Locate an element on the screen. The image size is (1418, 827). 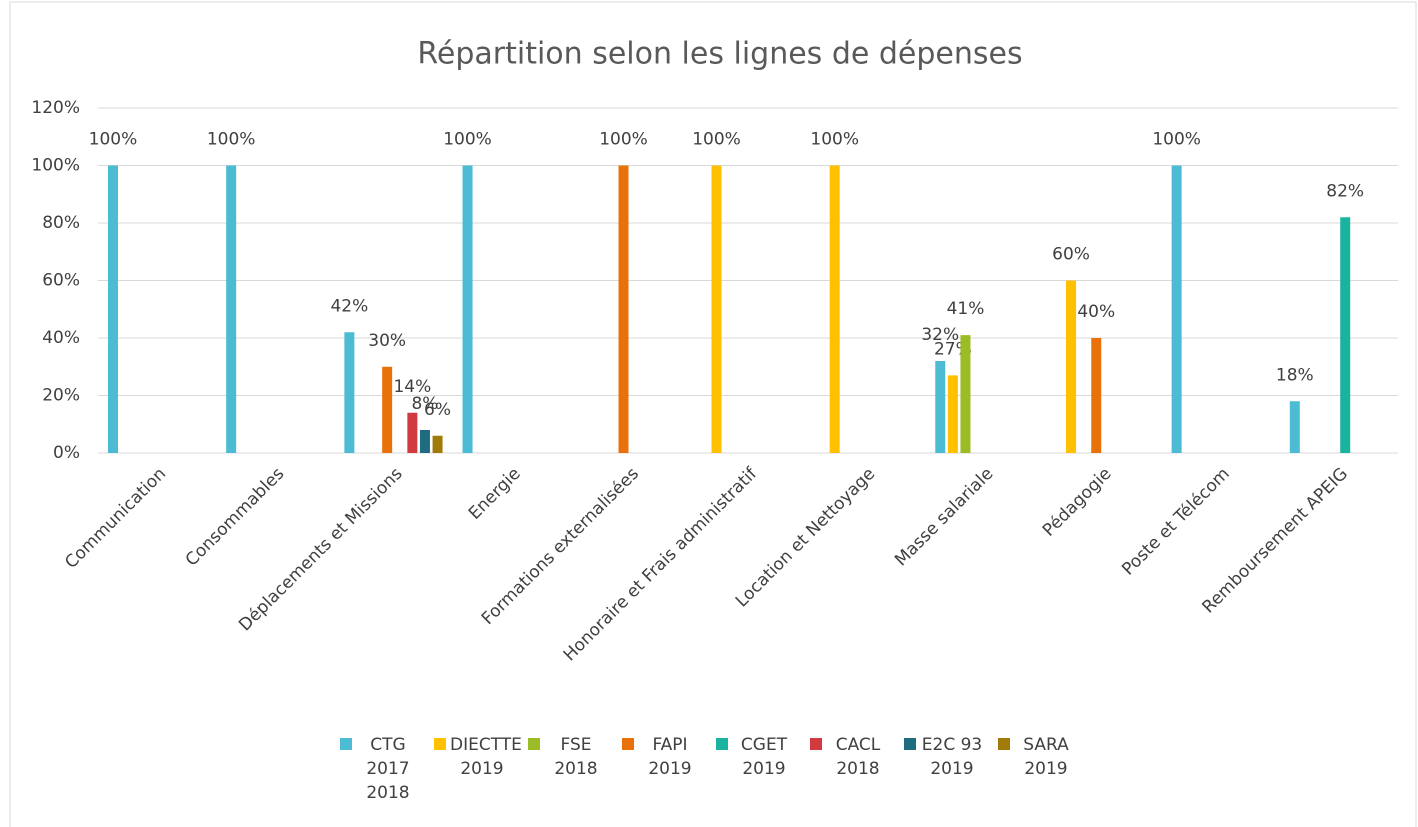
legend-label: FSE 2018 is located at coordinates (576, 757).